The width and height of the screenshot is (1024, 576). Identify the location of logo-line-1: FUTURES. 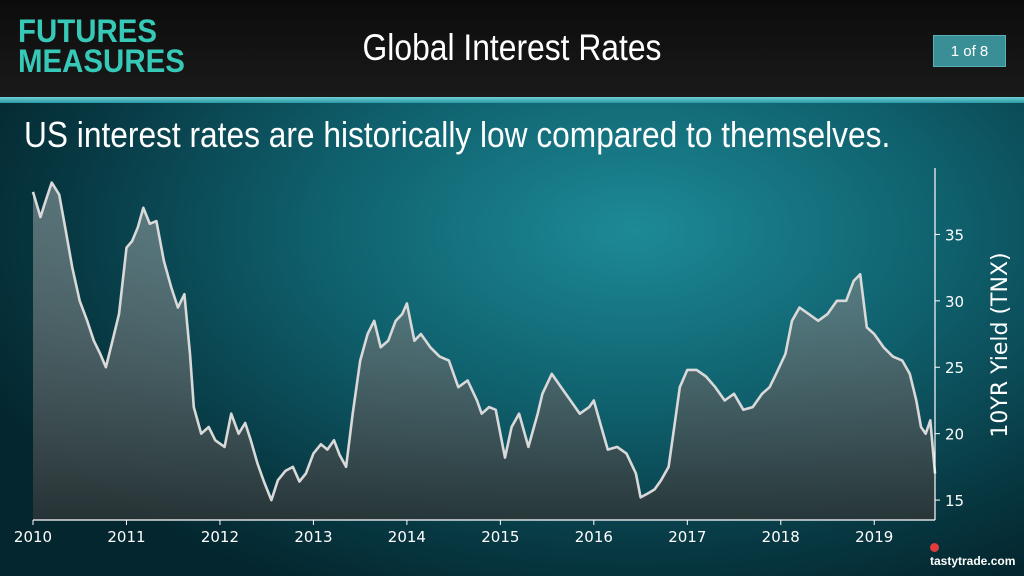
(88, 31).